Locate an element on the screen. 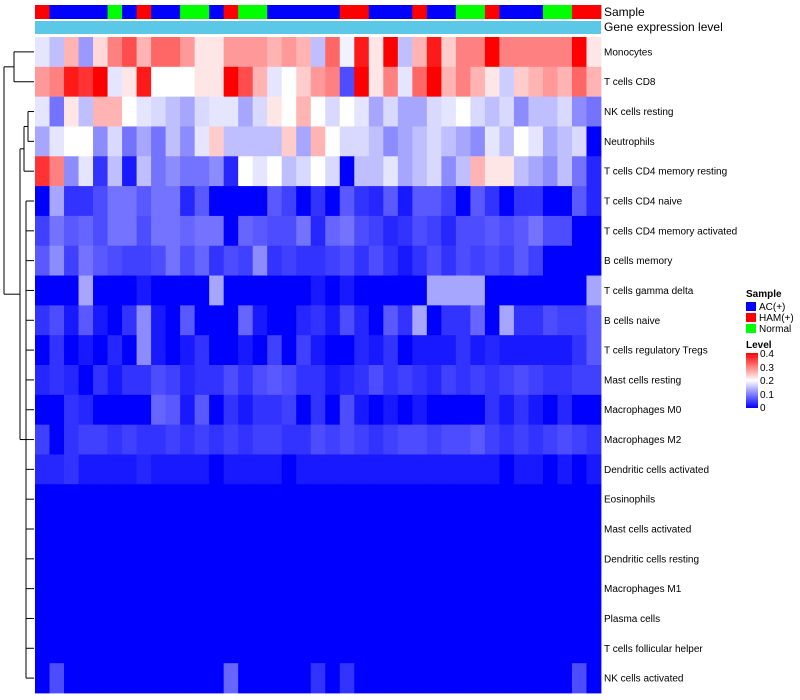  row-label: B cells naive is located at coordinates (632, 321).